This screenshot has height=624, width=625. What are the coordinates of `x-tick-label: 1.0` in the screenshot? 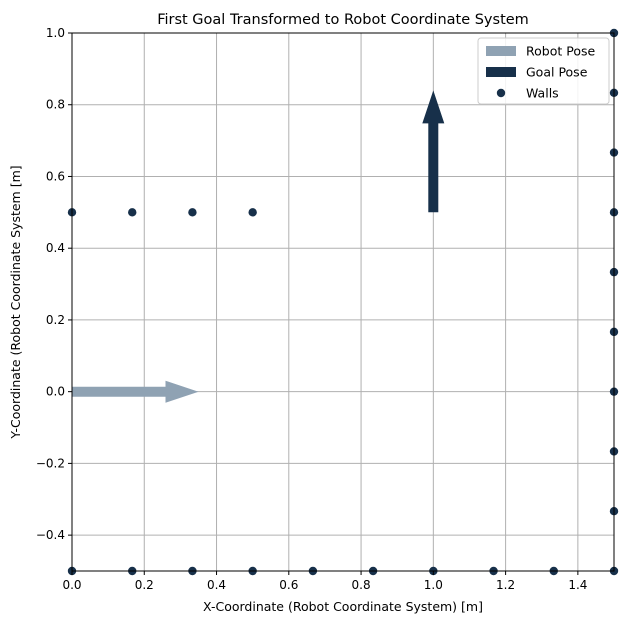 It's located at (433, 585).